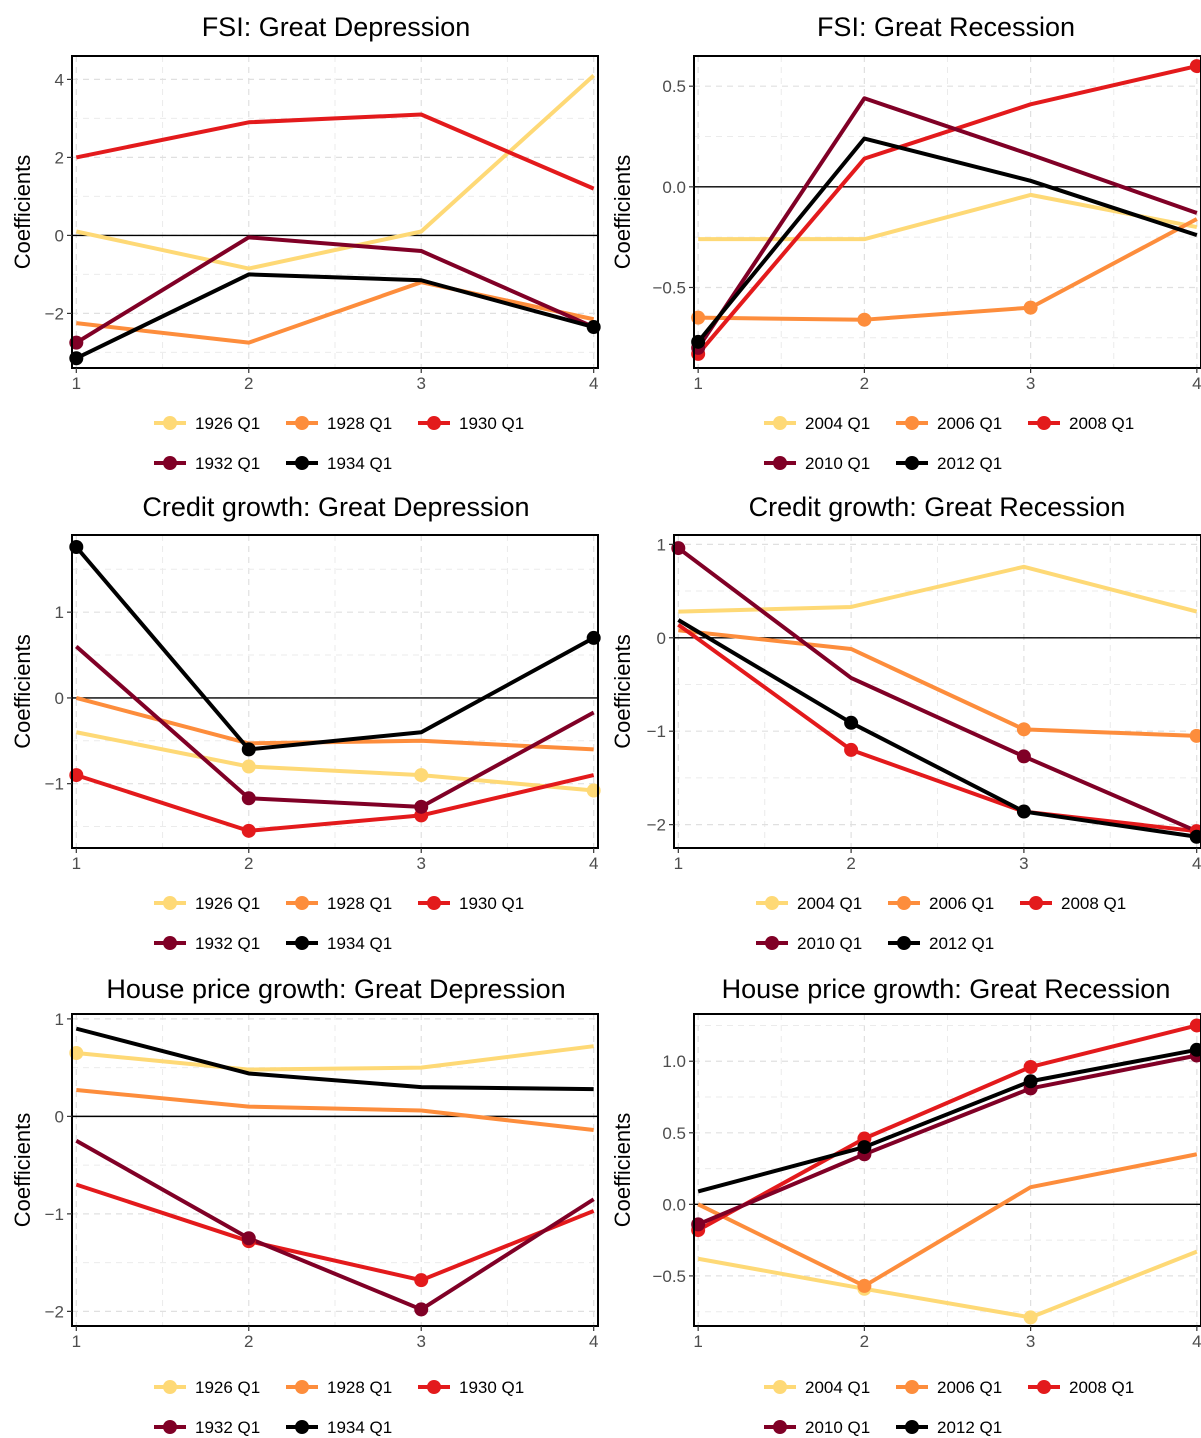  What do you see at coordinates (54, 1214) in the screenshot?
I see `y-tick-label: −1` at bounding box center [54, 1214].